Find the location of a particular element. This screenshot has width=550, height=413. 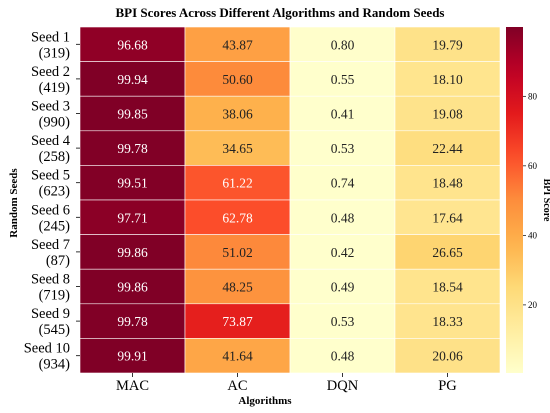

row-seed-label: (245) is located at coordinates (55, 226).